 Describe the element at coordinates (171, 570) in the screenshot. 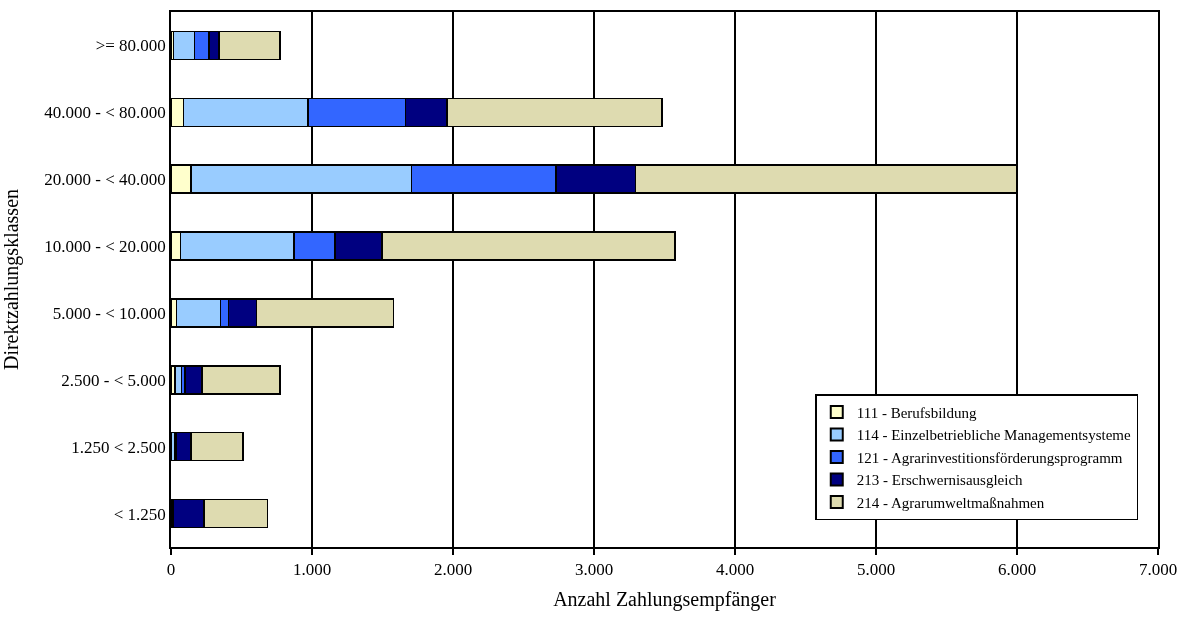

I see `x-tick-label: 0` at that location.